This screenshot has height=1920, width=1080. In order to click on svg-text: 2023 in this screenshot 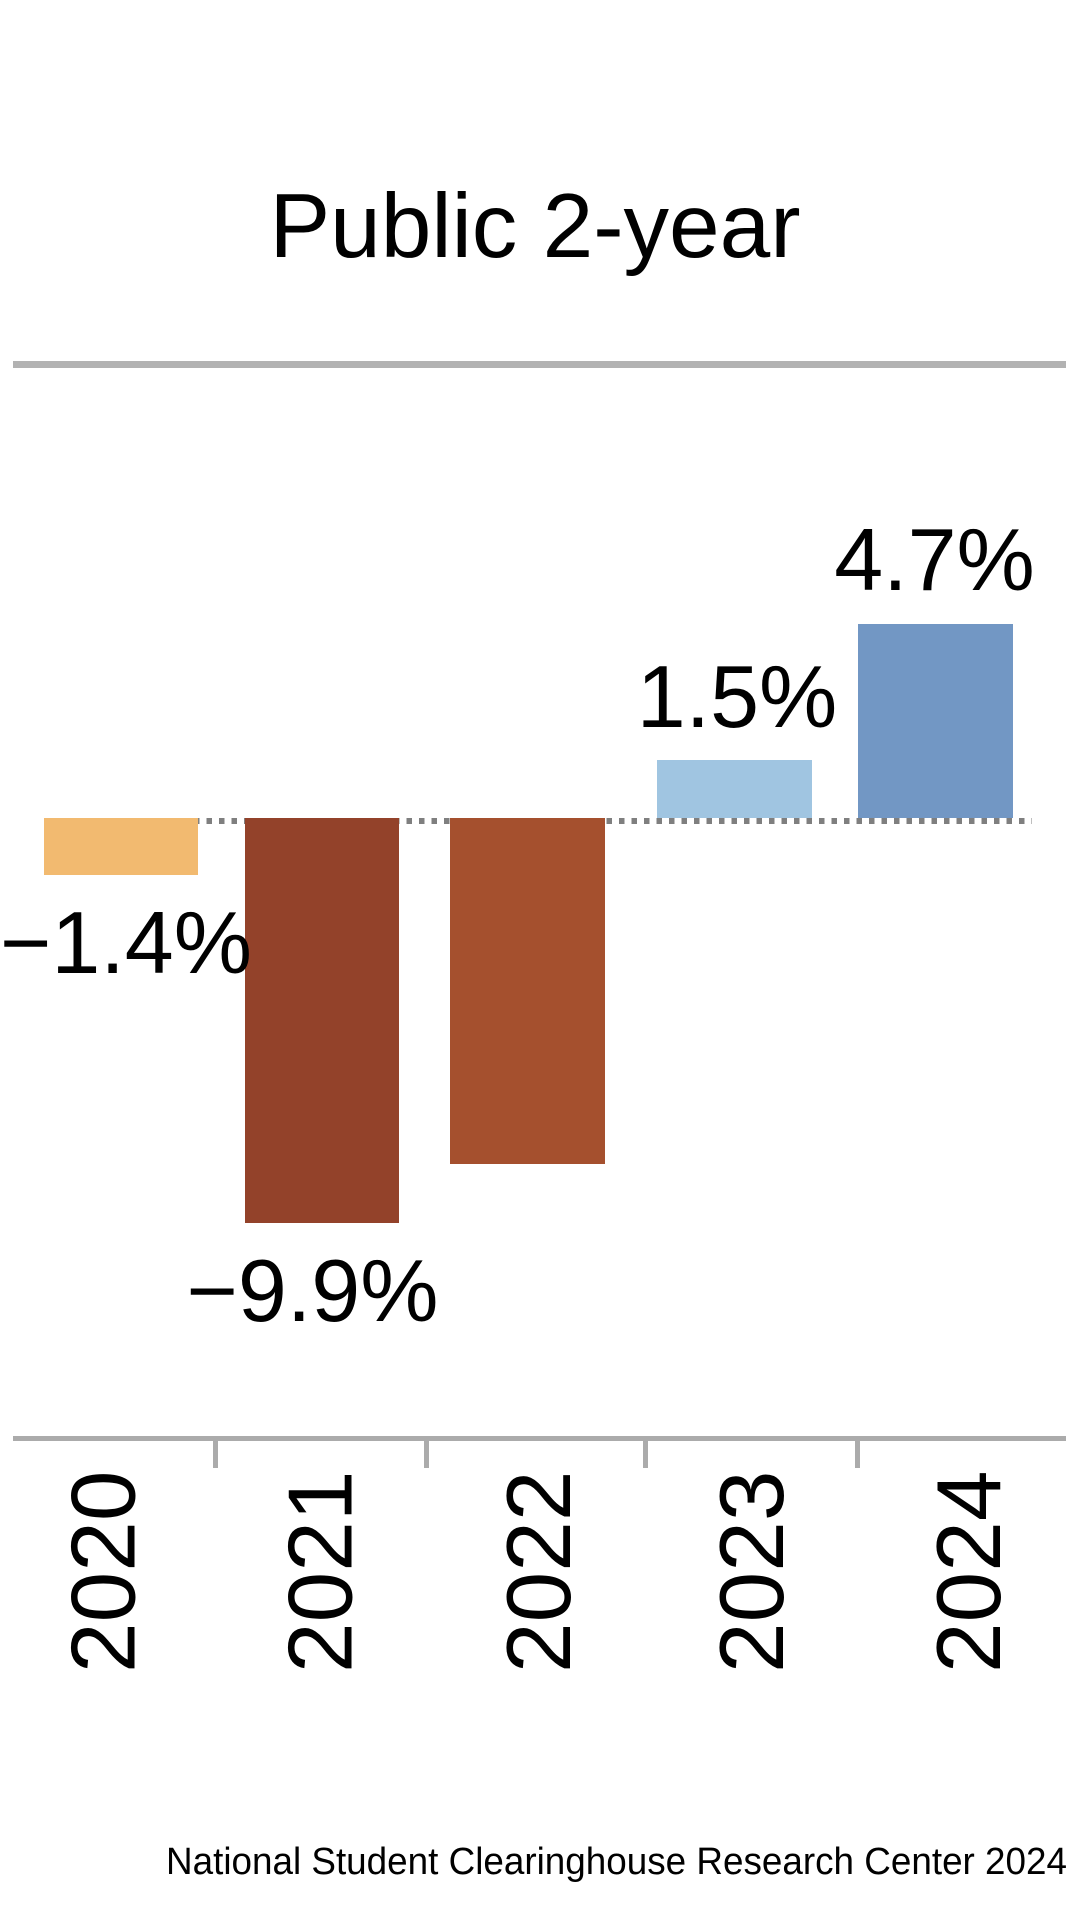, I will do `click(752, 1572)`.